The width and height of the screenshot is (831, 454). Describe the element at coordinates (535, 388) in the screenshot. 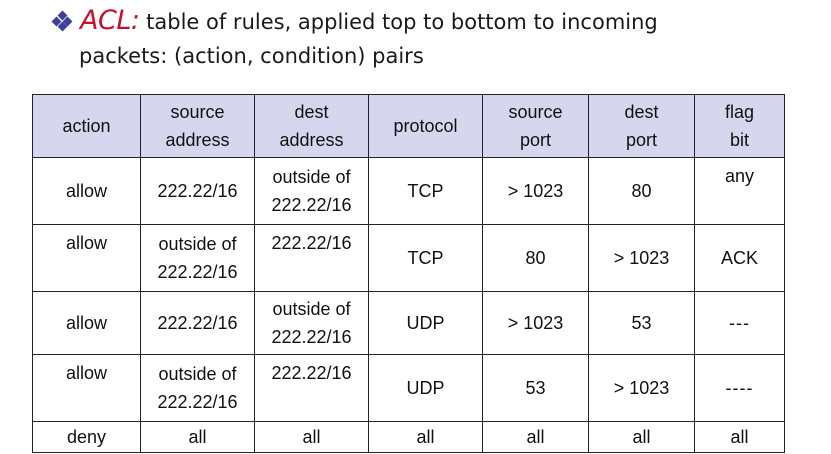

I see `cell-source-port: 53` at that location.